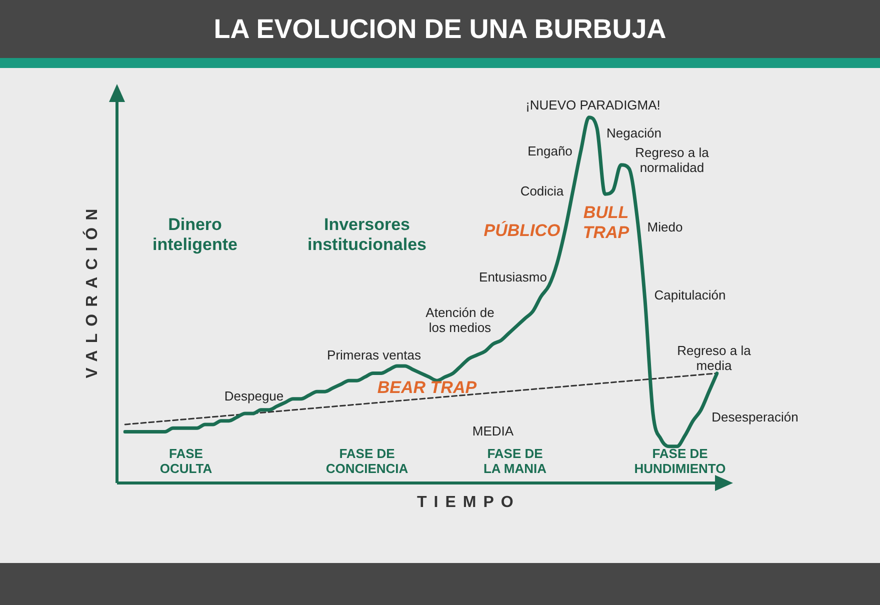 The width and height of the screenshot is (880, 605). Describe the element at coordinates (714, 358) in the screenshot. I see `annotation: Regreso a la media` at that location.